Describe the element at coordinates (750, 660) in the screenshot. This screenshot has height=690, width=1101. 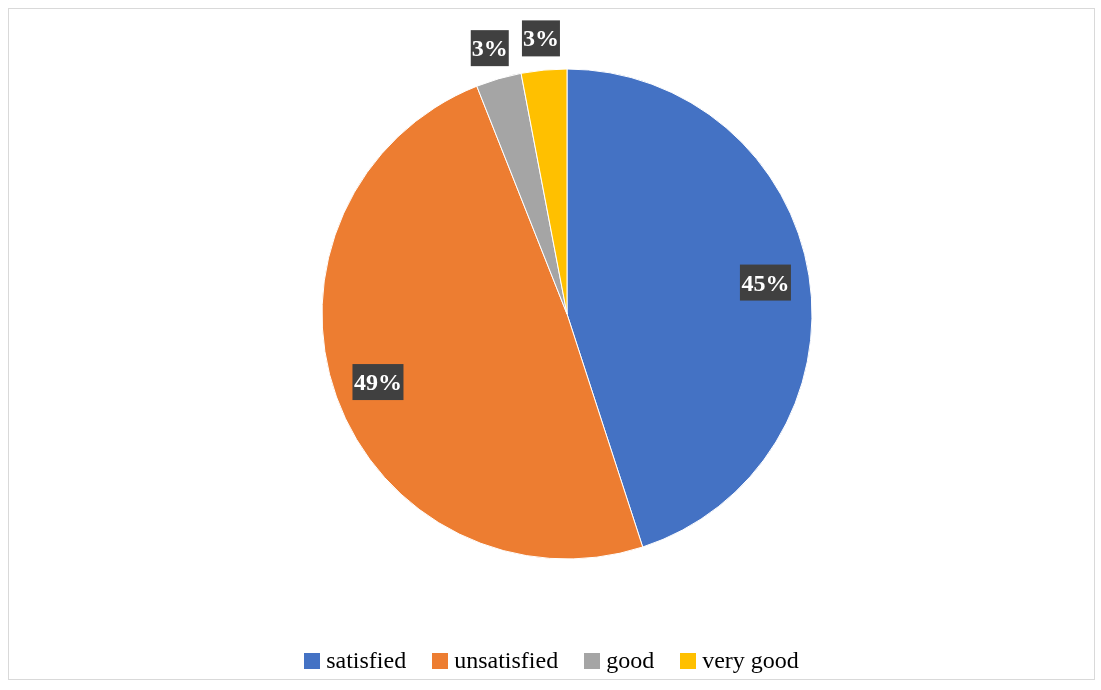
I see `legend-label: very good` at that location.